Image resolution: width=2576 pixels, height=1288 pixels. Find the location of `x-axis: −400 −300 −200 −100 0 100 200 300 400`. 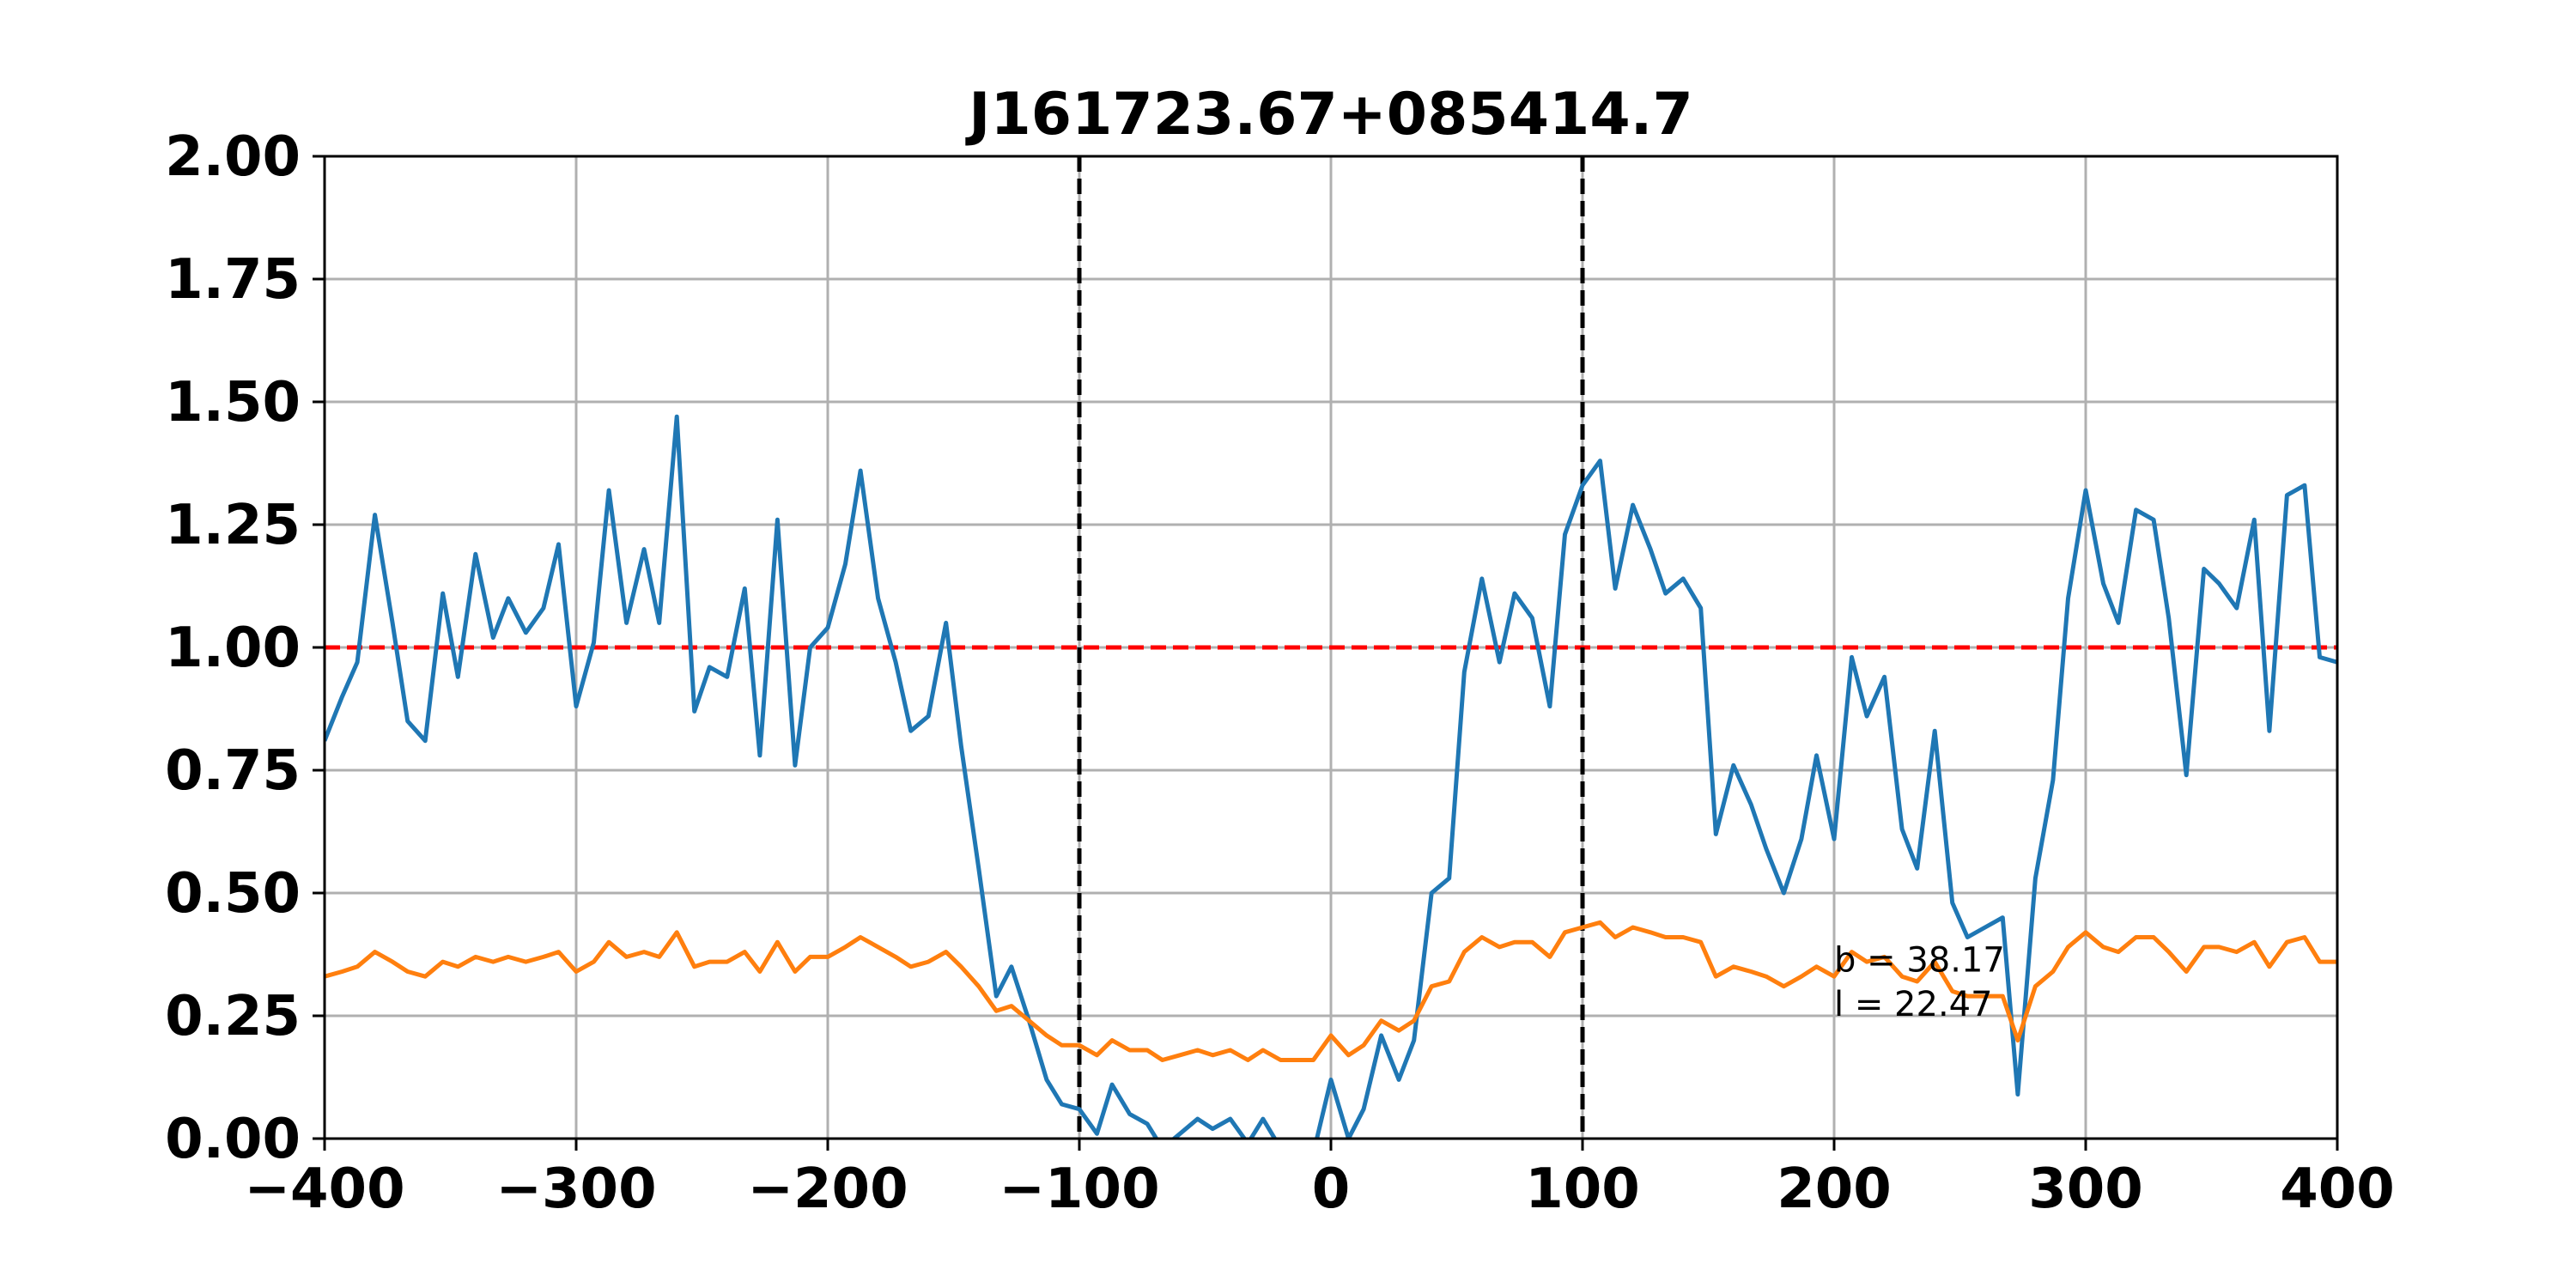

x-axis: −400 −300 −200 −100 0 100 200 300 400 is located at coordinates (1319, 1180).